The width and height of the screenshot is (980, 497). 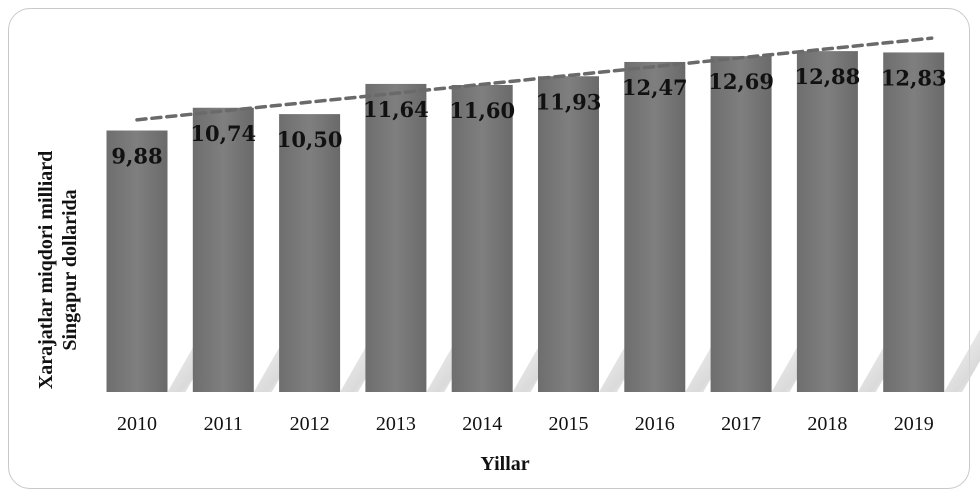 I want to click on x-tick-2012: 2012, so click(x=310, y=424).